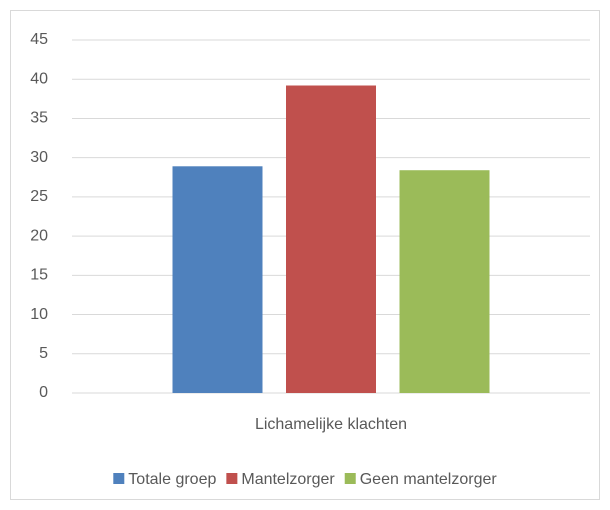  Describe the element at coordinates (39, 196) in the screenshot. I see `y-tick-label: 25` at that location.